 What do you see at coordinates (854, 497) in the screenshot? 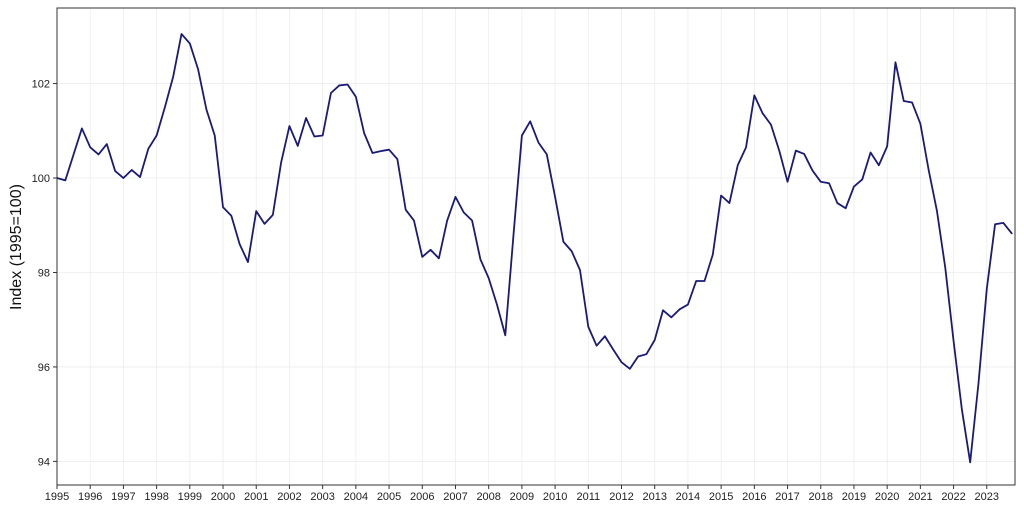
I see `x-tick-label: 2019` at bounding box center [854, 497].